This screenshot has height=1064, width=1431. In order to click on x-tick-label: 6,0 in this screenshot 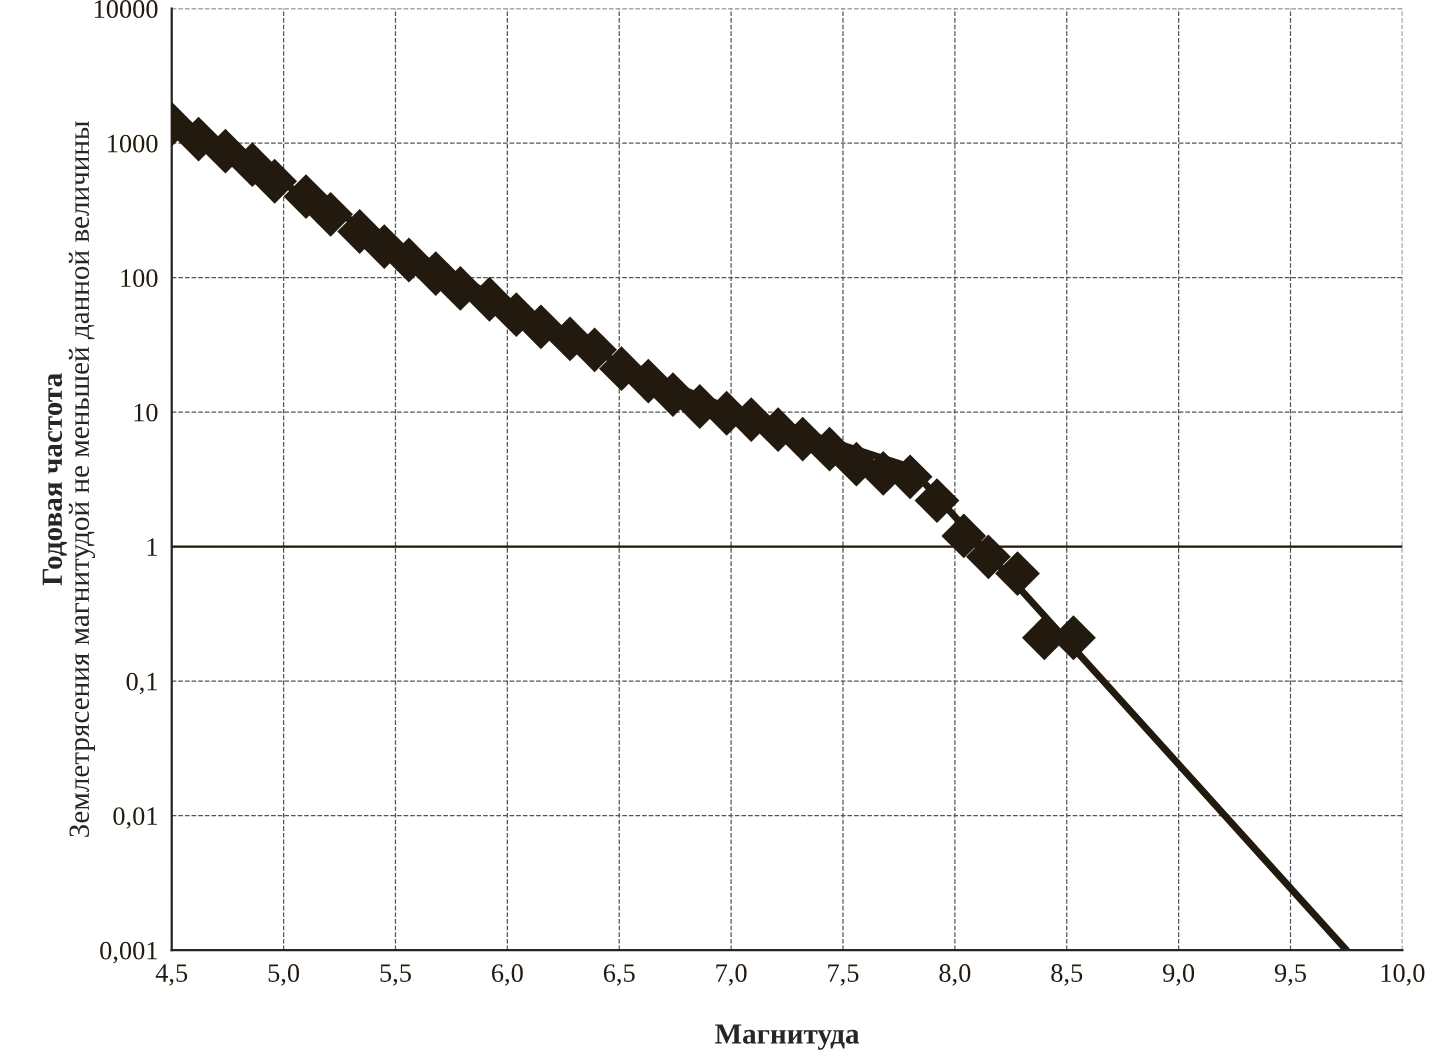, I will do `click(507, 975)`.